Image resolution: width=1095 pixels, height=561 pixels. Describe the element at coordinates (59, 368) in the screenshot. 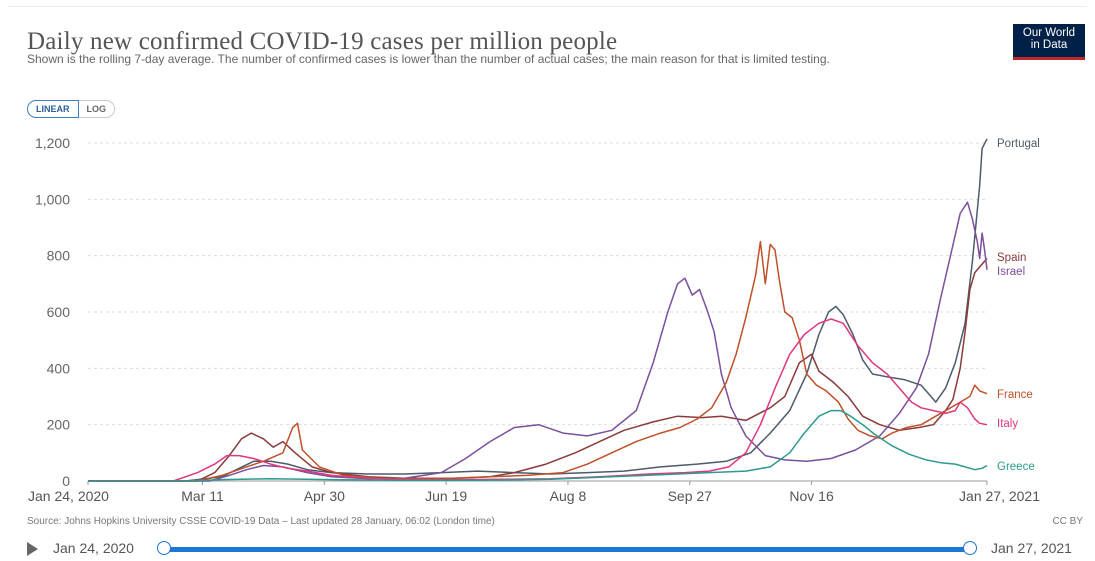

I see `y-tick-label: 400` at that location.